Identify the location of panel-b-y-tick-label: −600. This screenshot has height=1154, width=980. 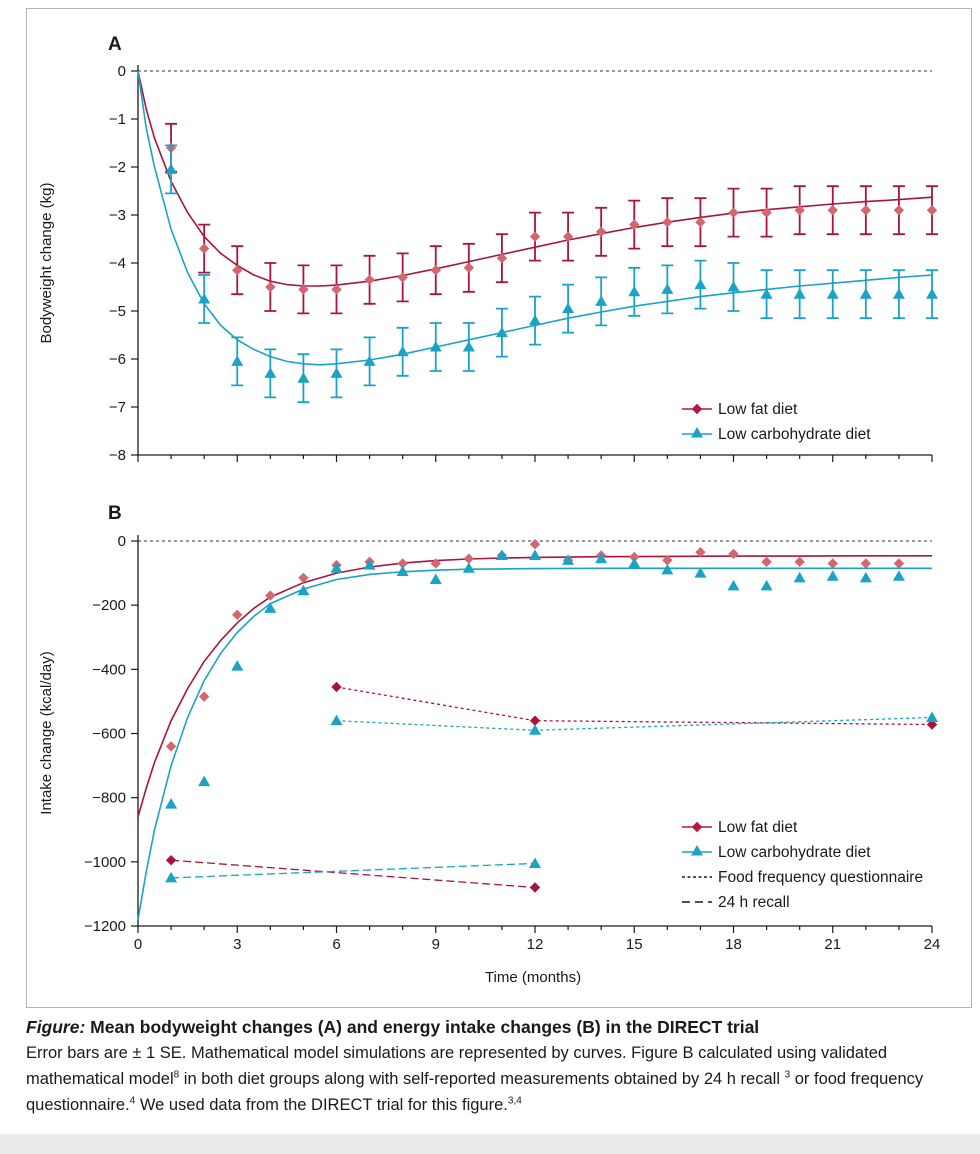
(109, 734).